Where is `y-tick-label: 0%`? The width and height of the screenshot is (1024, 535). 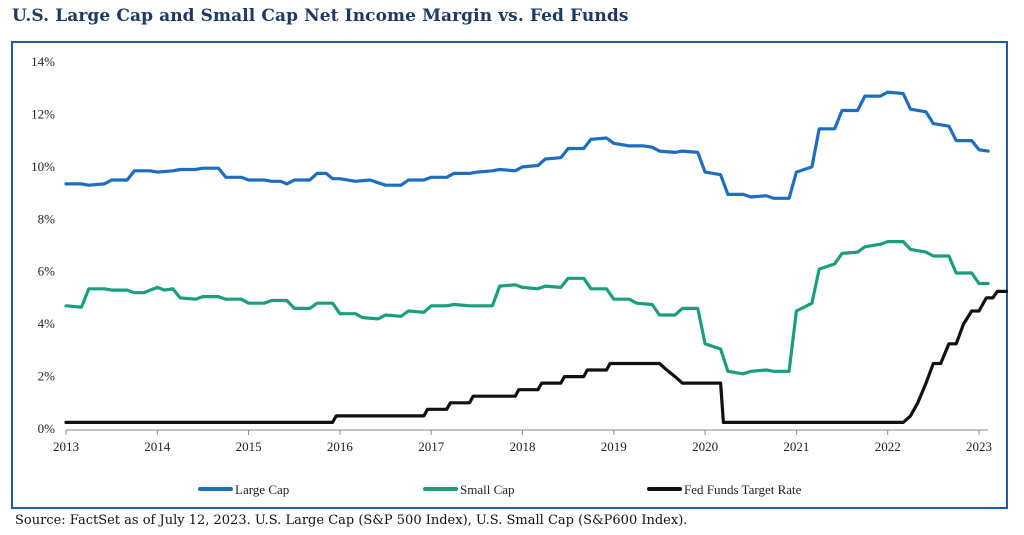
y-tick-label: 0% is located at coordinates (47, 428).